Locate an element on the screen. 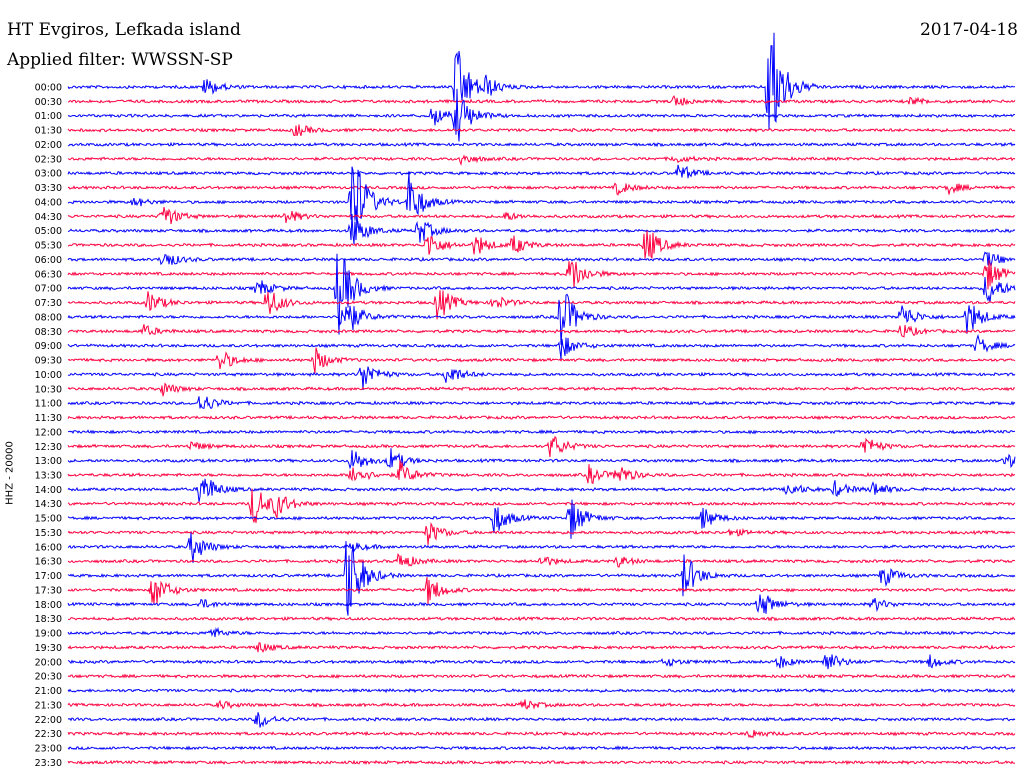  seismic-trace-21:30 is located at coordinates (541, 704).